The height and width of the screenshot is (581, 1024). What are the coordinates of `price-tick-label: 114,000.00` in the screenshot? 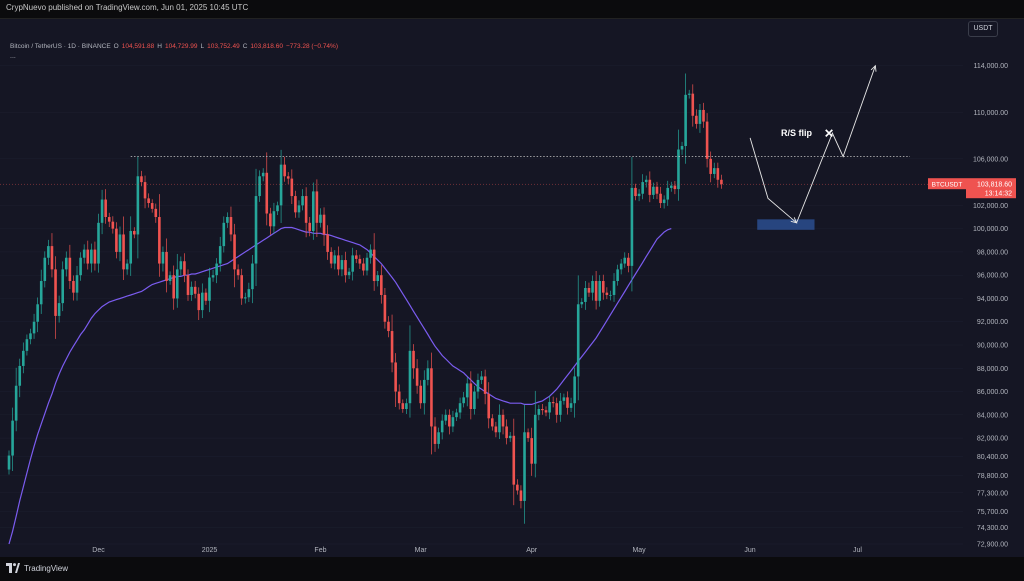 It's located at (990, 66).